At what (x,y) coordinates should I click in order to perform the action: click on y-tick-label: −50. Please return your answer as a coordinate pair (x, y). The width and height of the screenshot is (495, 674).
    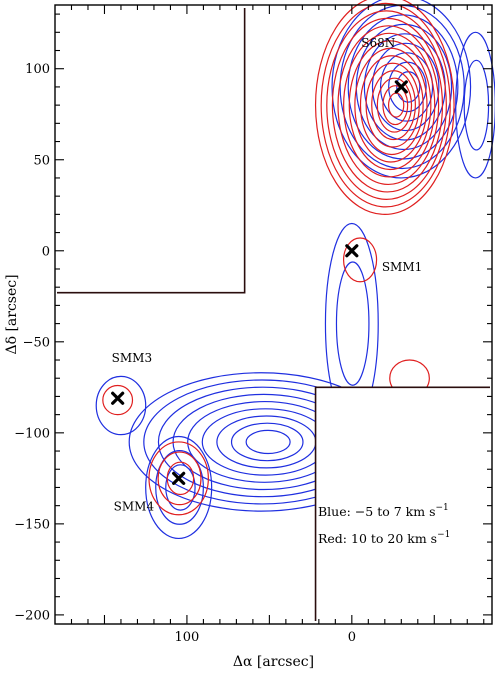
    Looking at the image, I should click on (36, 342).